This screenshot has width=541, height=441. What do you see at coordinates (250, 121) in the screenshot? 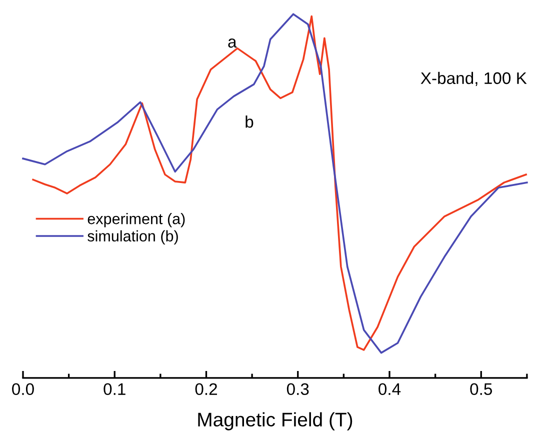
I see `annotation: b` at bounding box center [250, 121].